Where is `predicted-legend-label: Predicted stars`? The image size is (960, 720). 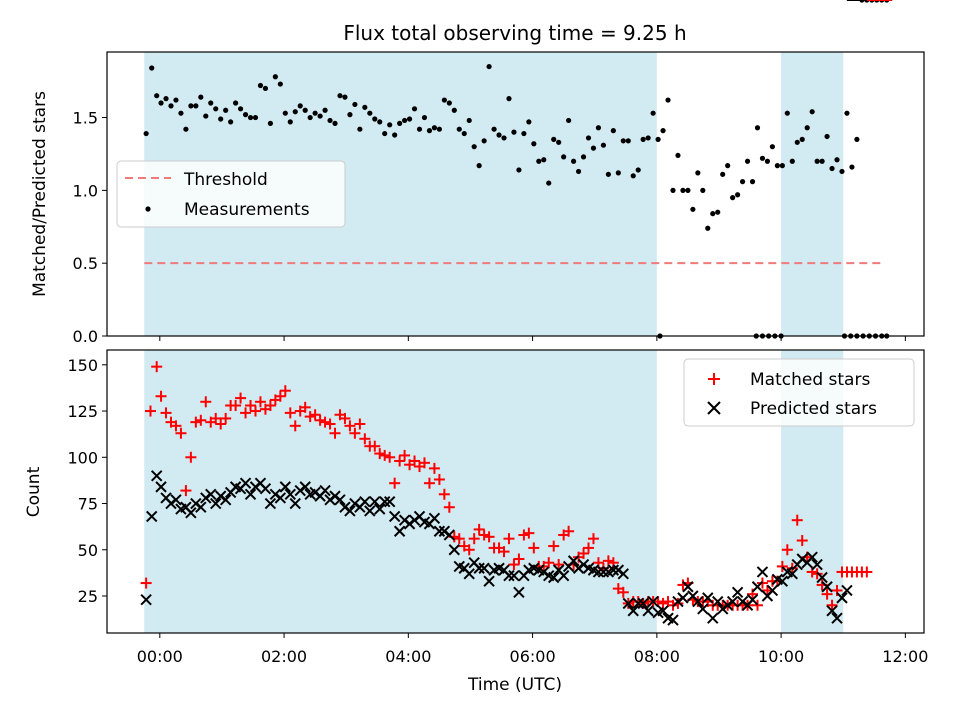 predicted-legend-label: Predicted stars is located at coordinates (813, 409).